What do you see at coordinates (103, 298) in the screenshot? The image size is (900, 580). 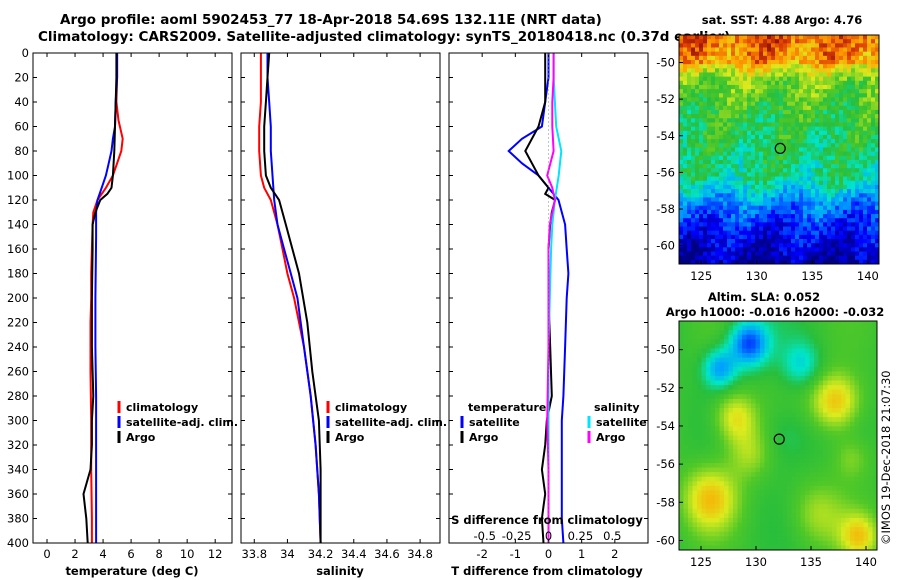 I see `temperature-series` at bounding box center [103, 298].